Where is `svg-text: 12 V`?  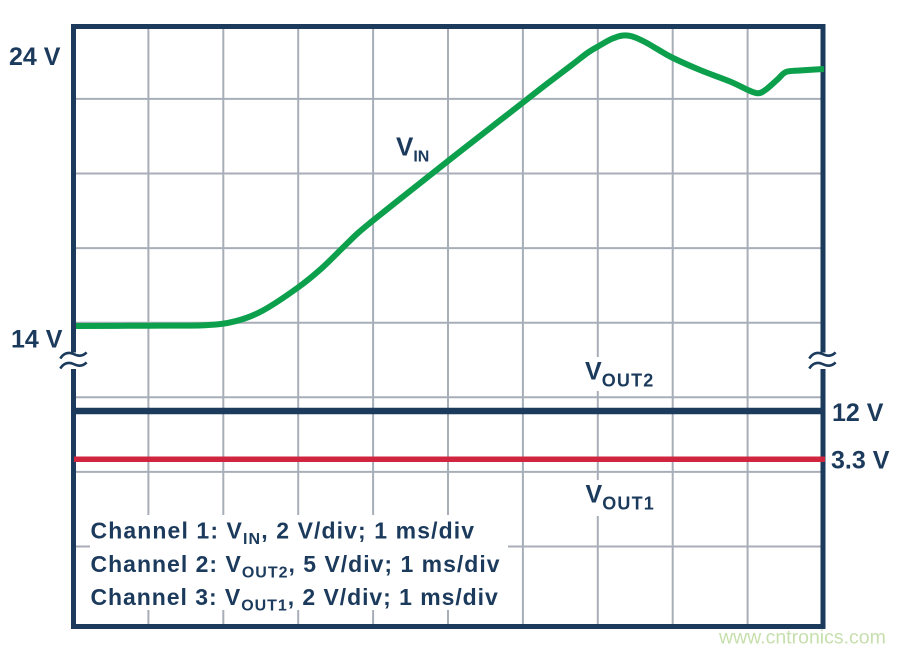 svg-text: 12 V is located at coordinates (858, 413).